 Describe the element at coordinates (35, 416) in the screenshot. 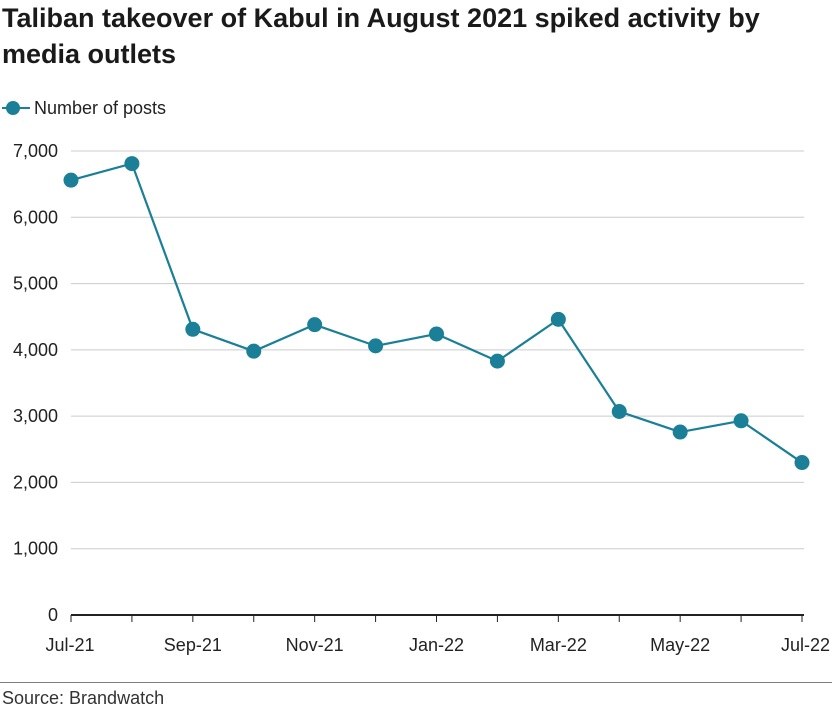

I see `y-tick-label: 3,000` at that location.